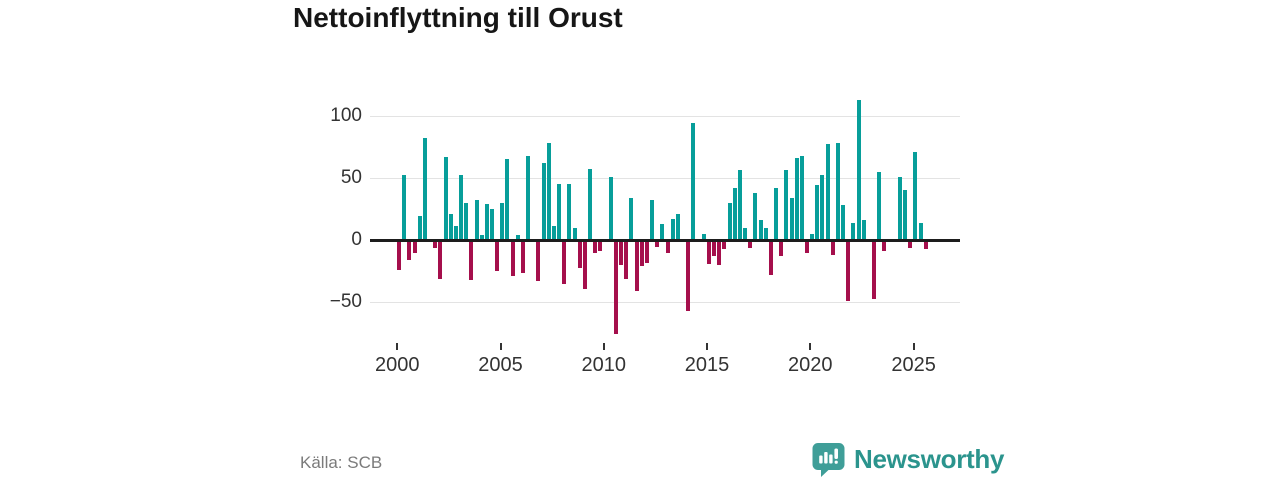 The height and width of the screenshot is (480, 1280). What do you see at coordinates (913, 365) in the screenshot?
I see `x-axis-label-2025: 2025` at bounding box center [913, 365].